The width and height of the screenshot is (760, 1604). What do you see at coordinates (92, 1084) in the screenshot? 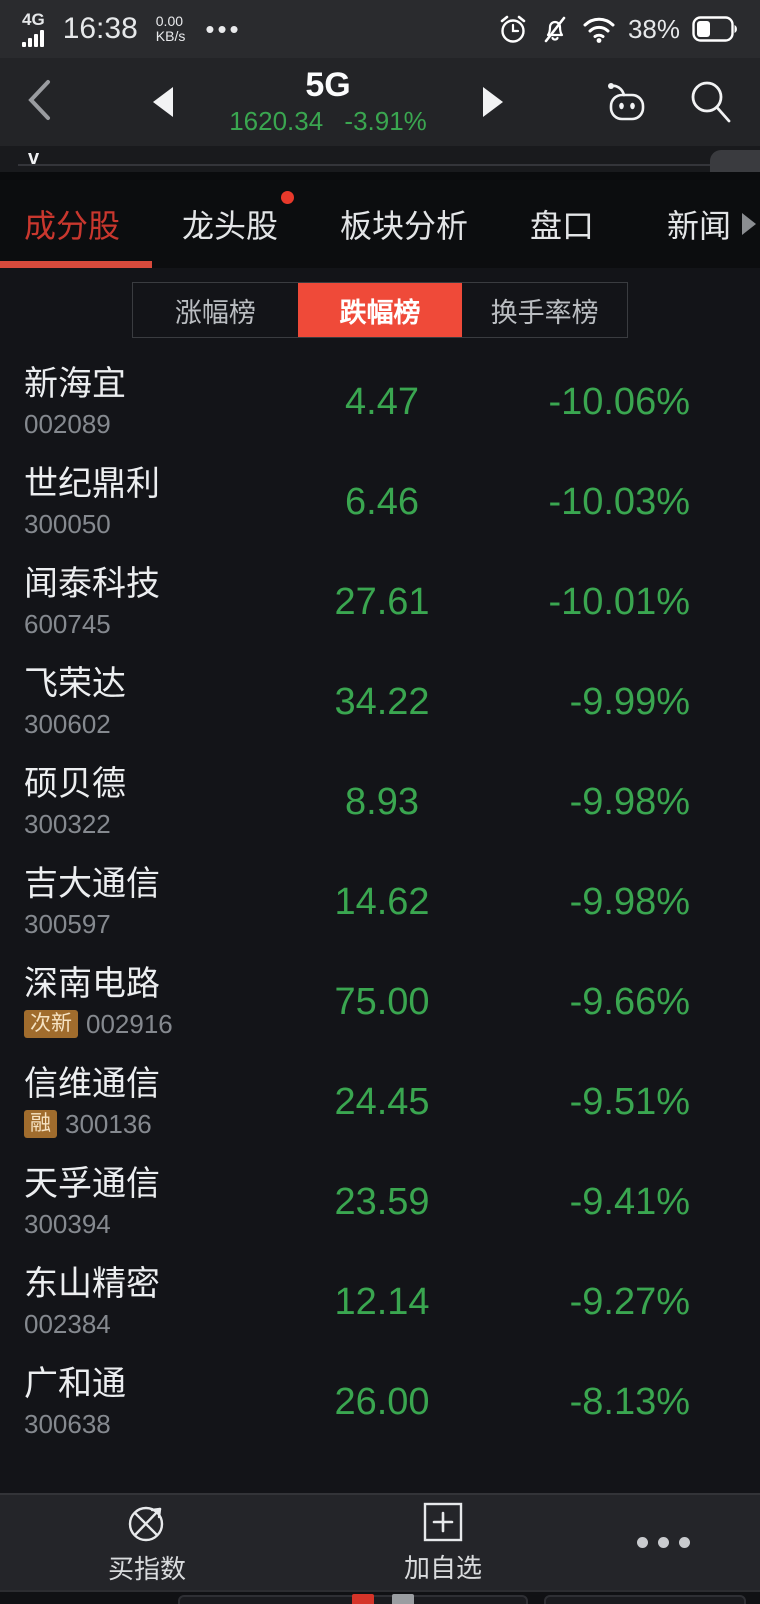
I see `stock-name: 信维通信` at bounding box center [92, 1084].